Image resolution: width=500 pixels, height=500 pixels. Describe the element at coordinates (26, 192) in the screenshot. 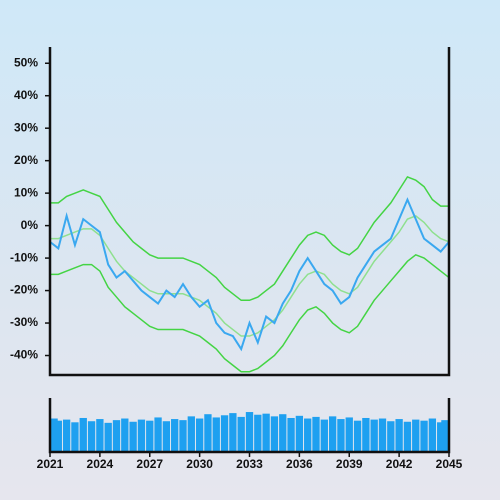

I see `y-tick-label: 10%` at that location.